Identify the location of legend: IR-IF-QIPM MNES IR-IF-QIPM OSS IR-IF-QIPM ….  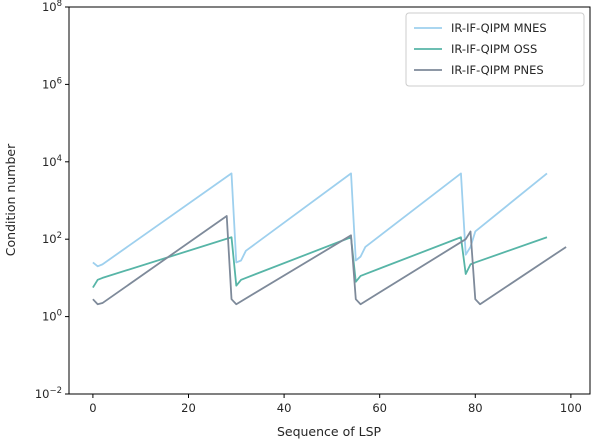
(495, 49).